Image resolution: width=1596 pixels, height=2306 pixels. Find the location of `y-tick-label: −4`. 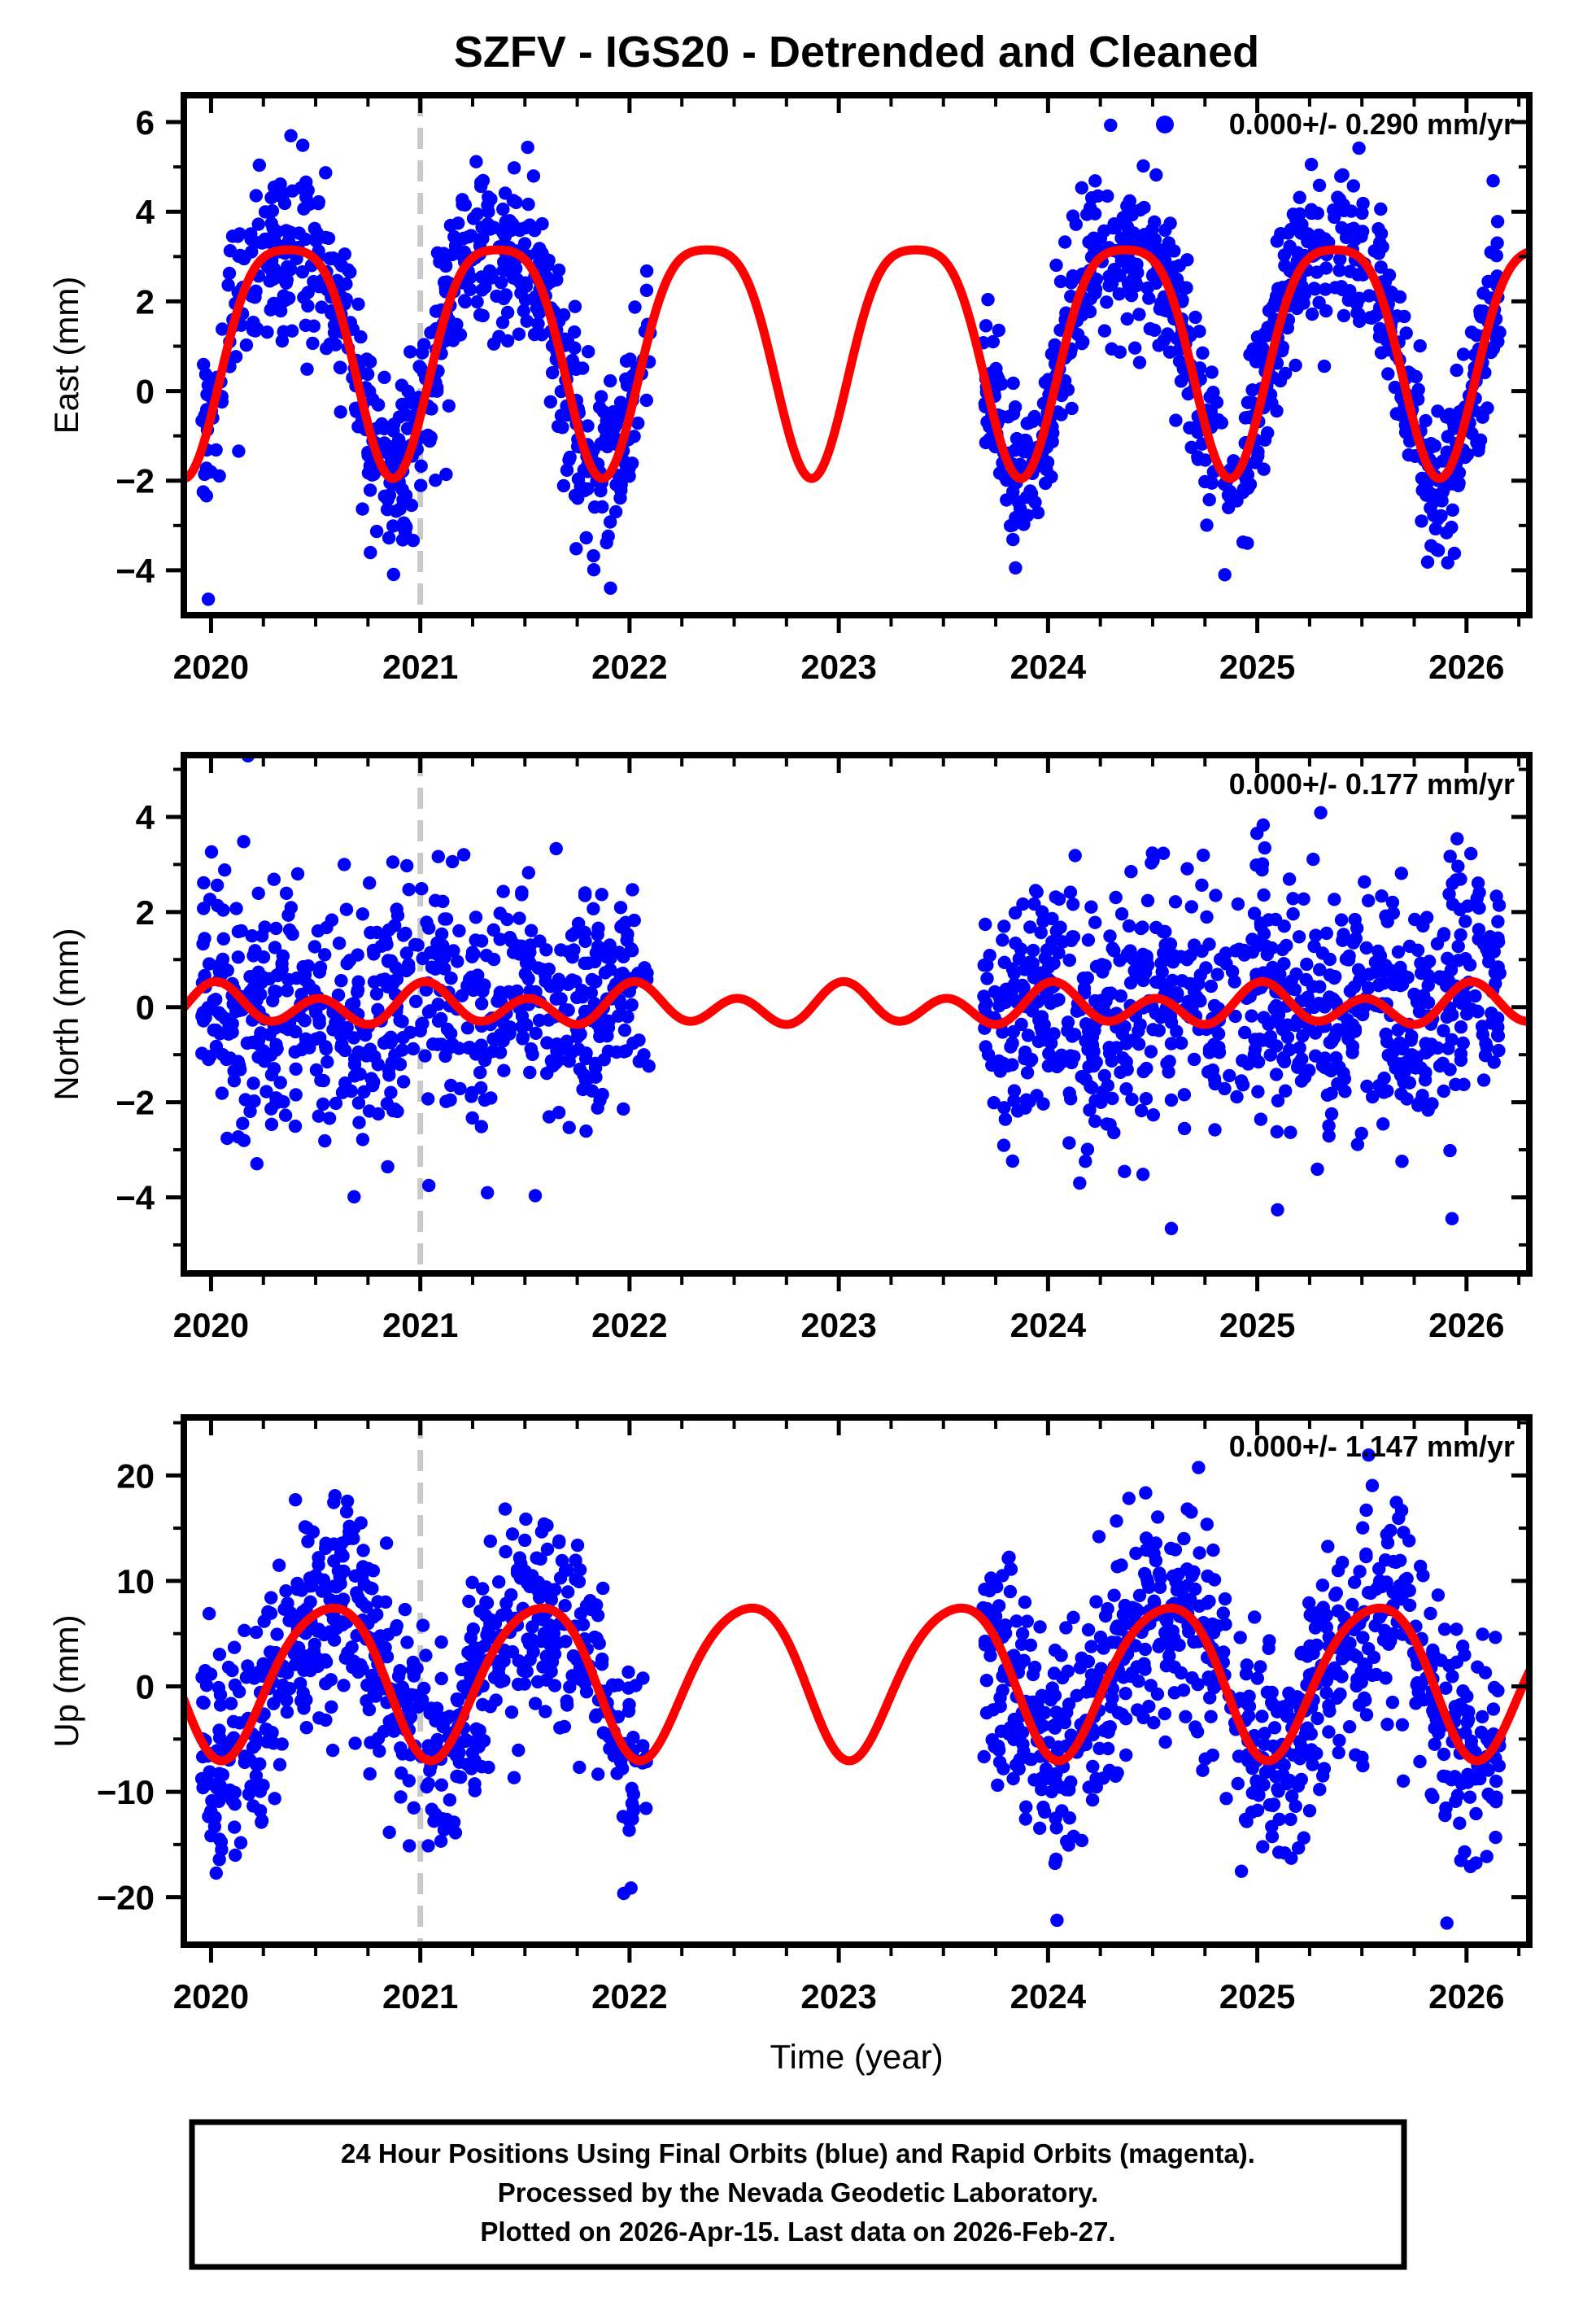

y-tick-label: −4 is located at coordinates (135, 571).